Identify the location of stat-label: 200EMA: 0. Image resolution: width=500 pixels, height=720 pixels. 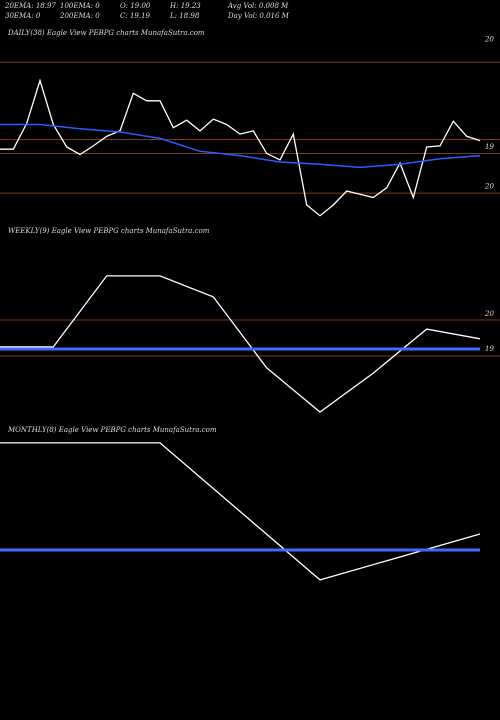
(79, 16).